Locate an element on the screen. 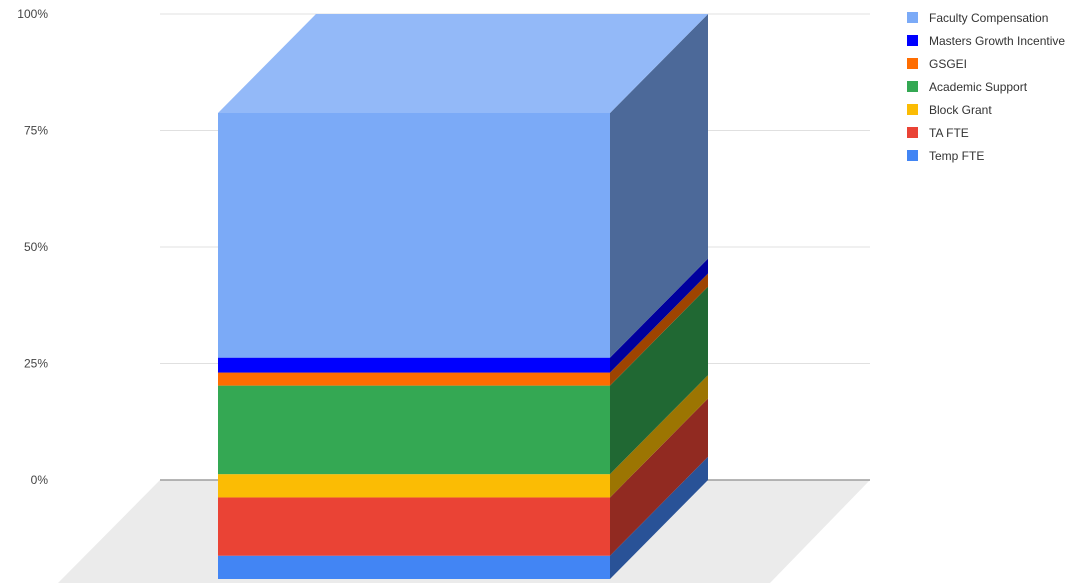 Image resolution: width=1080 pixels, height=583 pixels. legend-item: Faculty Compensation is located at coordinates (986, 17).